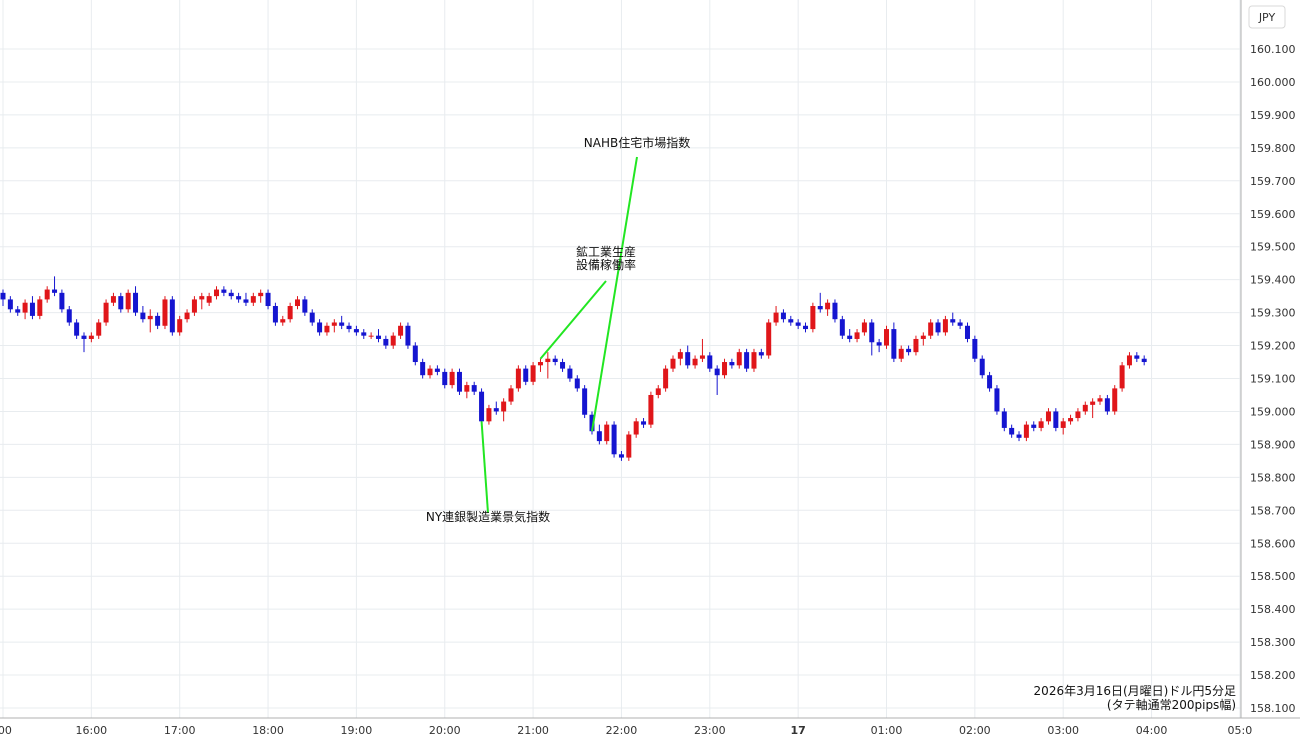  I want to click on annotation-line, so click(614, 294).